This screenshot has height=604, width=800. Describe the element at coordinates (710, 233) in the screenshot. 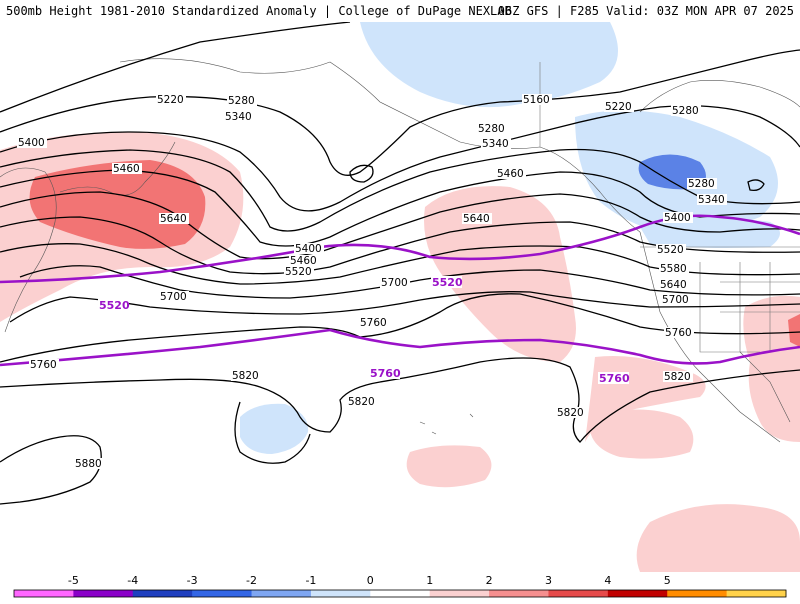

I see `negative-anomaly-lower-rim` at that location.